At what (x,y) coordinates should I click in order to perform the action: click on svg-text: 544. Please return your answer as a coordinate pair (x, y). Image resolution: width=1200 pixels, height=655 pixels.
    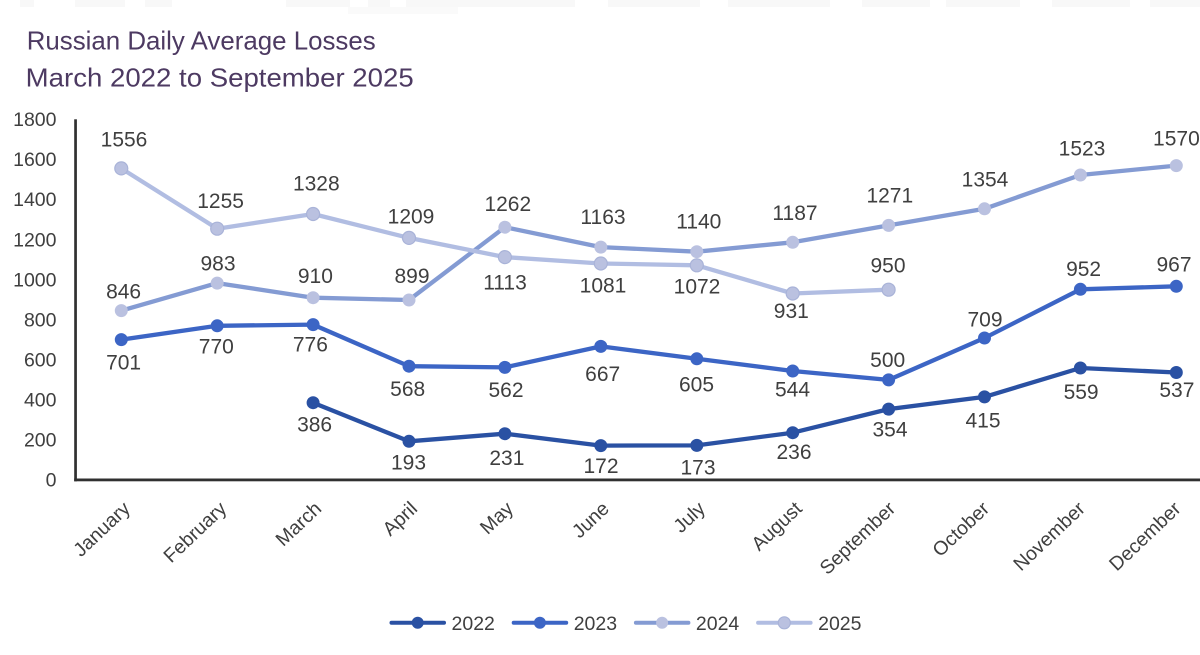
    Looking at the image, I should click on (792, 390).